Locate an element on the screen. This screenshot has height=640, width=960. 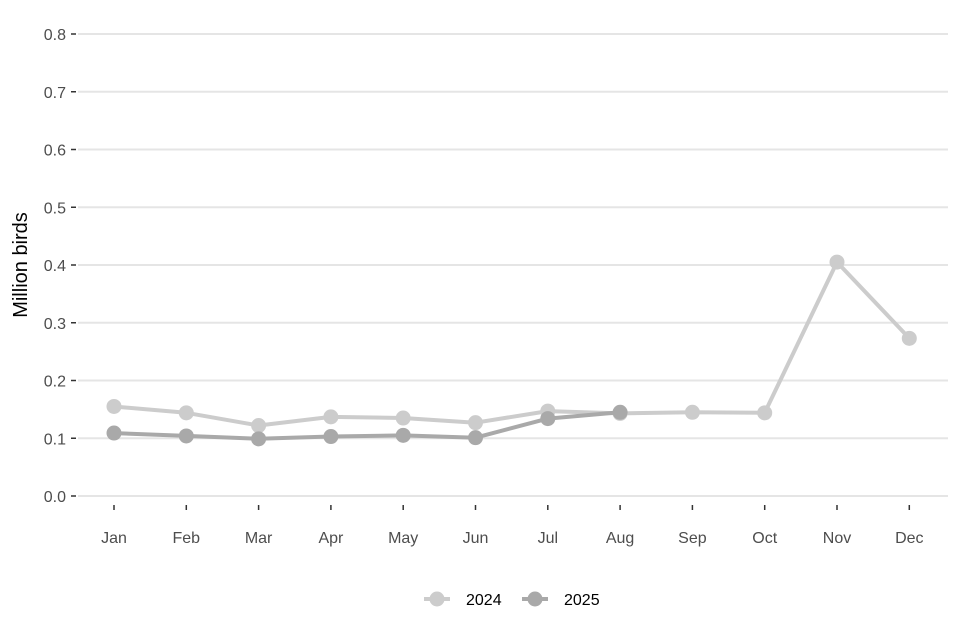
legend: 2024 2025 is located at coordinates (512, 600).